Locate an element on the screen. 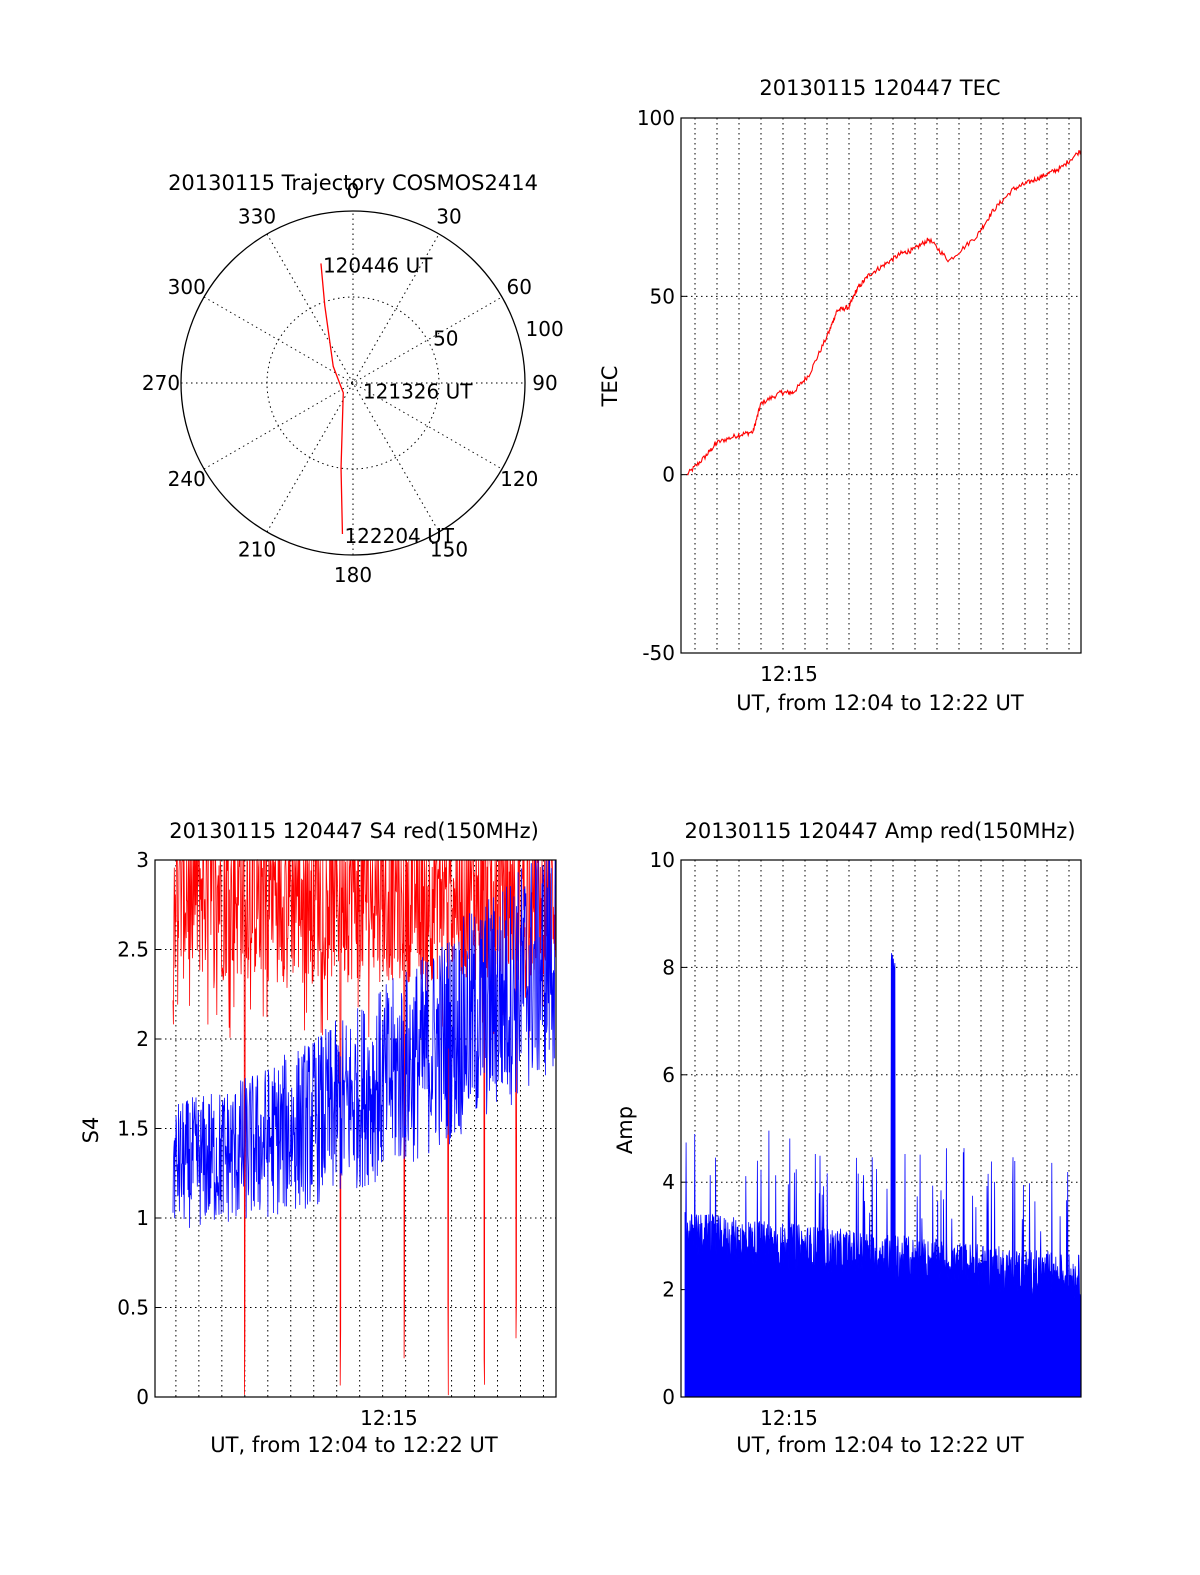 The height and width of the screenshot is (1575, 1200). y-tick-label: 100 is located at coordinates (656, 118).